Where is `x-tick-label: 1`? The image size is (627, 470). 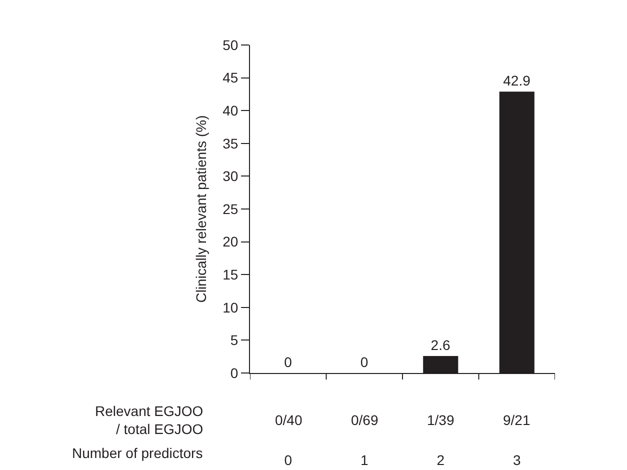
x-tick-label: 1 is located at coordinates (364, 460).